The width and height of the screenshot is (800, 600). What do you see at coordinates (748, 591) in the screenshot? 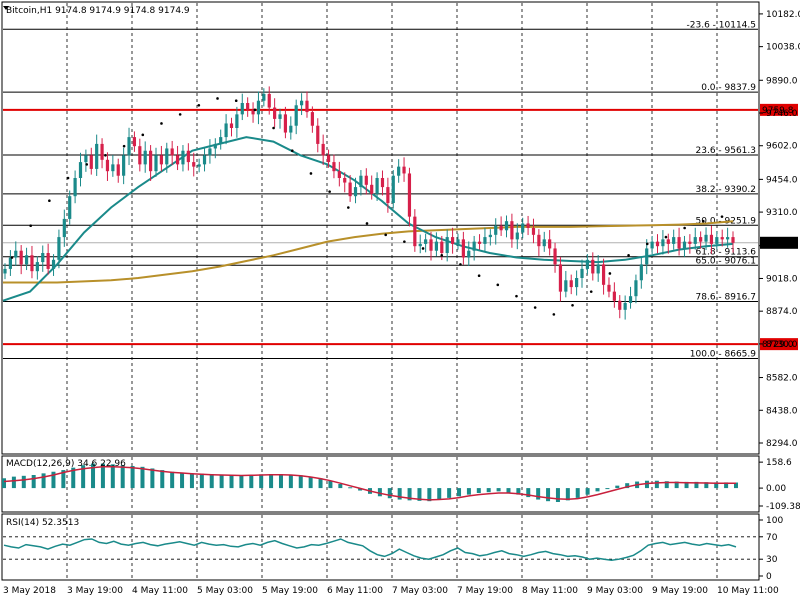
I see `time-tick-label: 10 May 11:00` at bounding box center [748, 591].